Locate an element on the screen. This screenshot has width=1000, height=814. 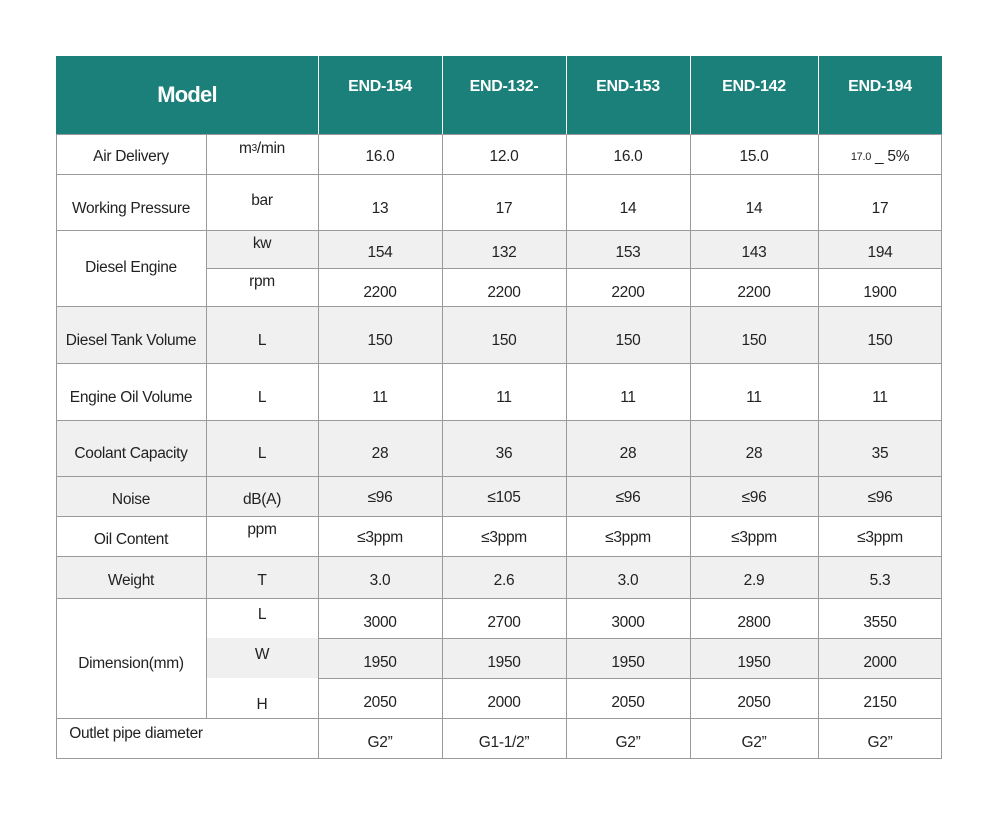
value-cell: 153 is located at coordinates (628, 252).